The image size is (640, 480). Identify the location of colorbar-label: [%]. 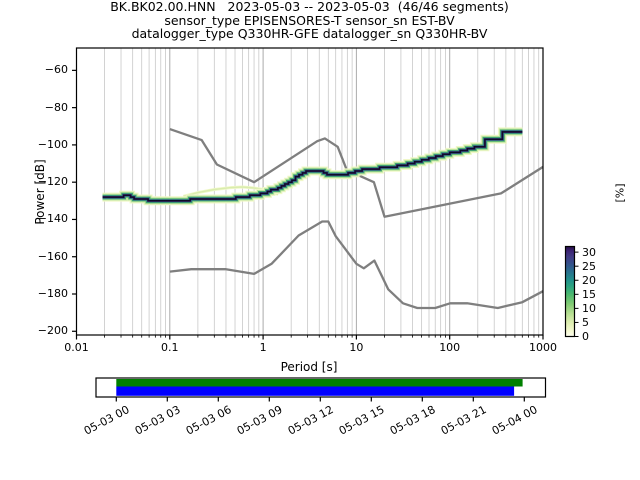
(620, 193).